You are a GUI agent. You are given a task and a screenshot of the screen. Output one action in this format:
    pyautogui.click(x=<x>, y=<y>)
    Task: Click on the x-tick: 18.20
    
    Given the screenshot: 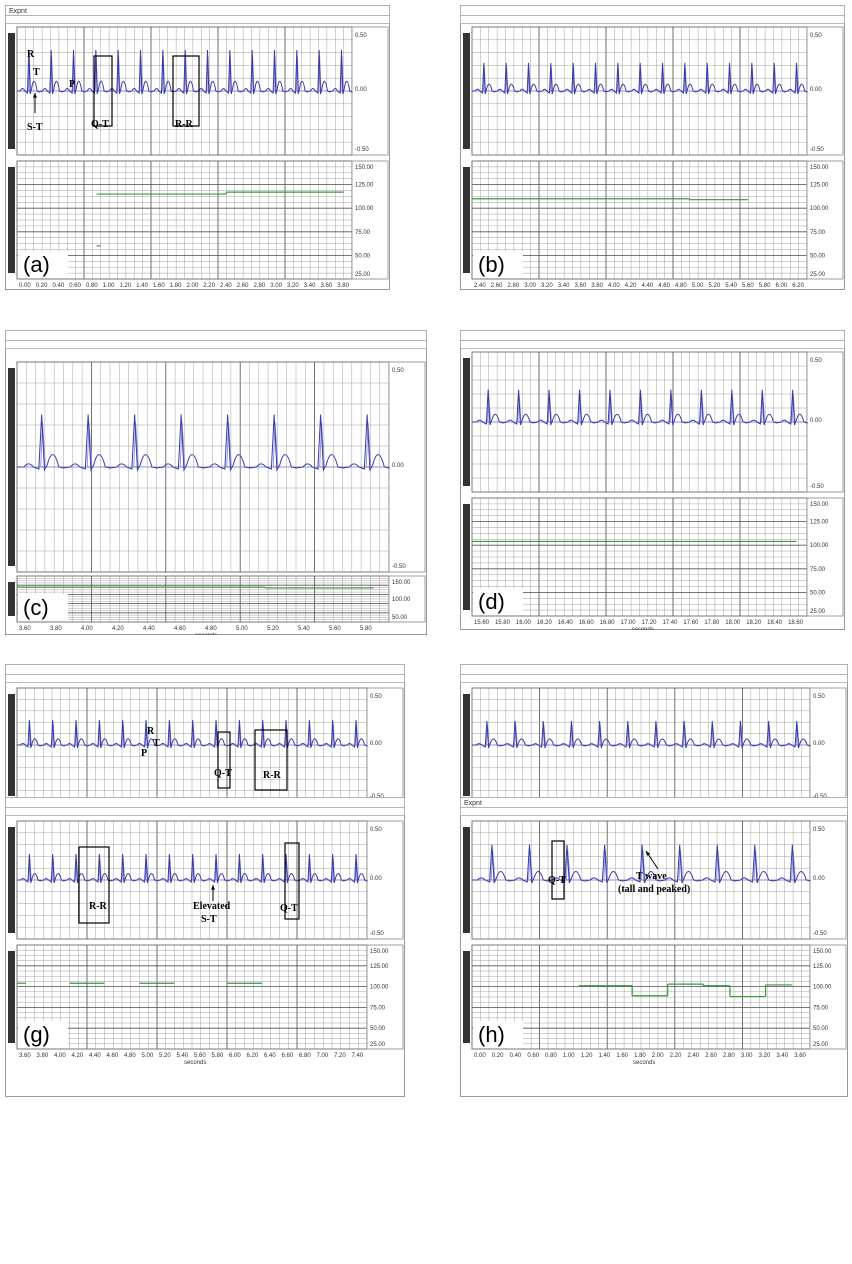 What is the action you would take?
    pyautogui.click(x=754, y=623)
    